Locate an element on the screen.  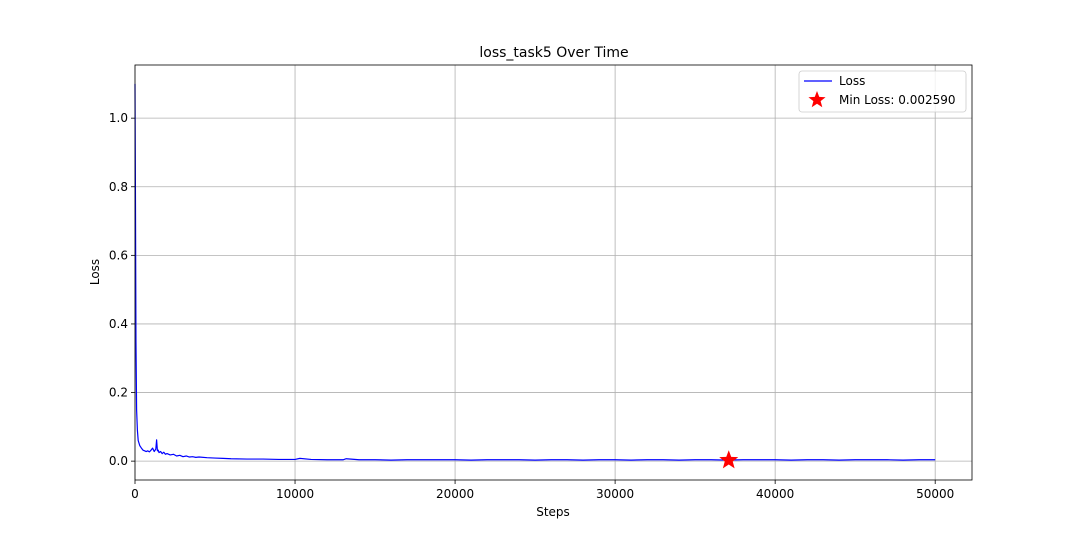
y-tick-label: 0.8 is located at coordinates (118, 187).